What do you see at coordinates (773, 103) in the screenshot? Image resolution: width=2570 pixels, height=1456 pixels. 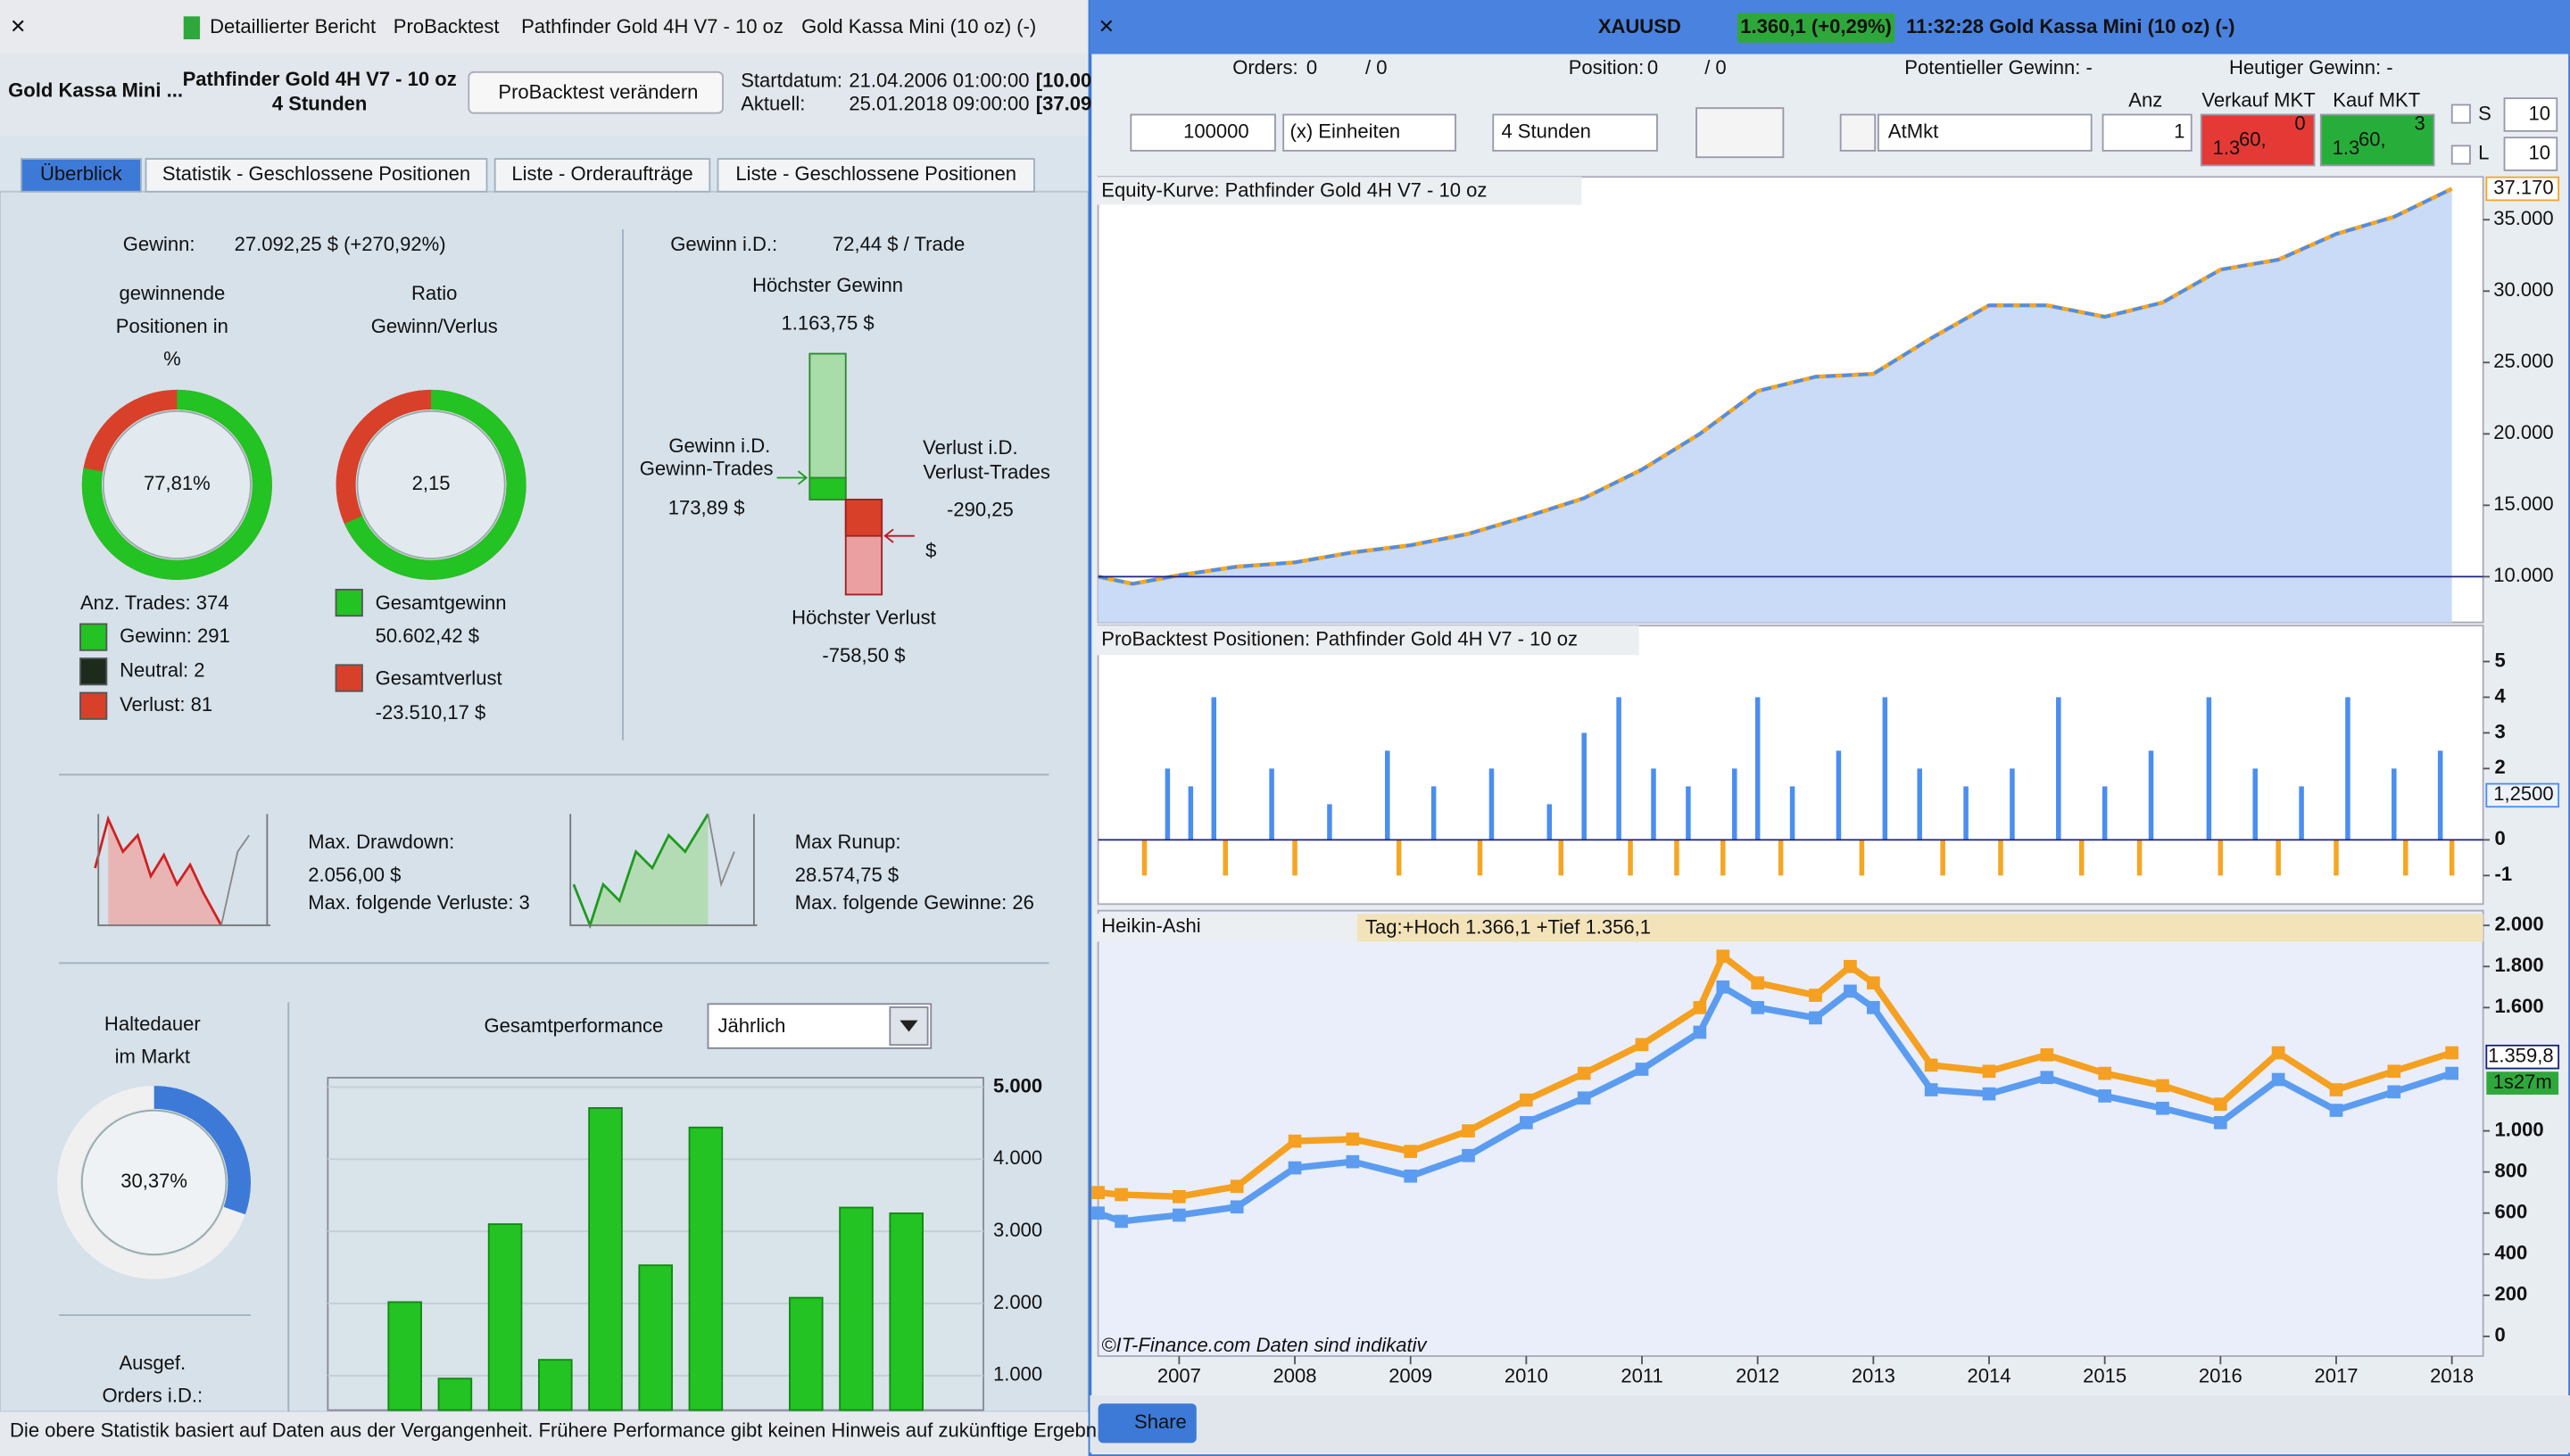 I see `current-label: Aktuell:` at bounding box center [773, 103].